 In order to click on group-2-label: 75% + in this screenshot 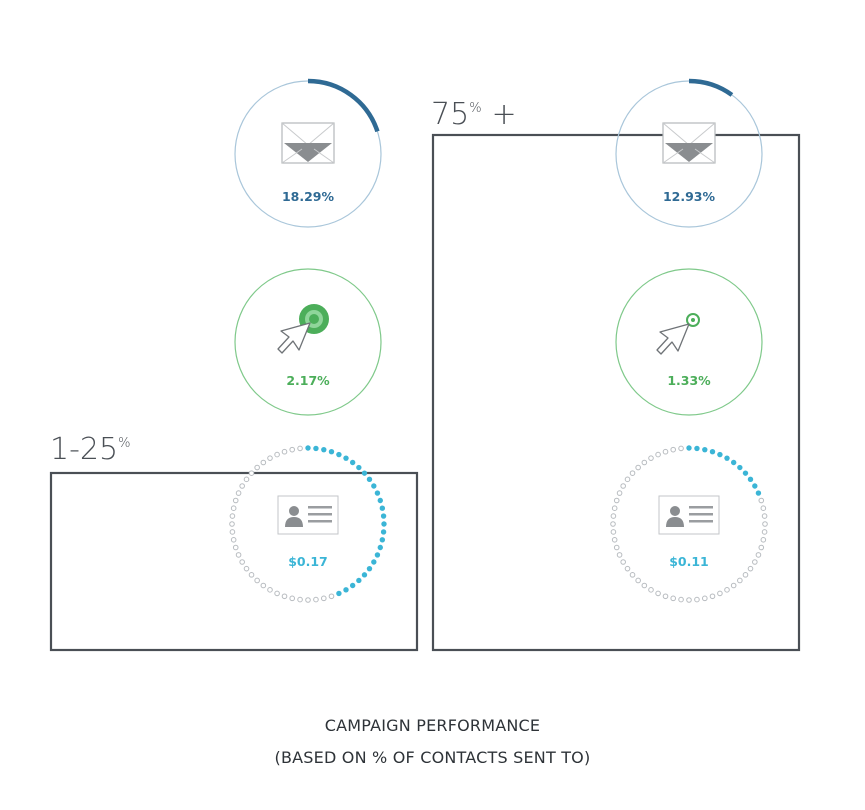, I will do `click(474, 114)`.